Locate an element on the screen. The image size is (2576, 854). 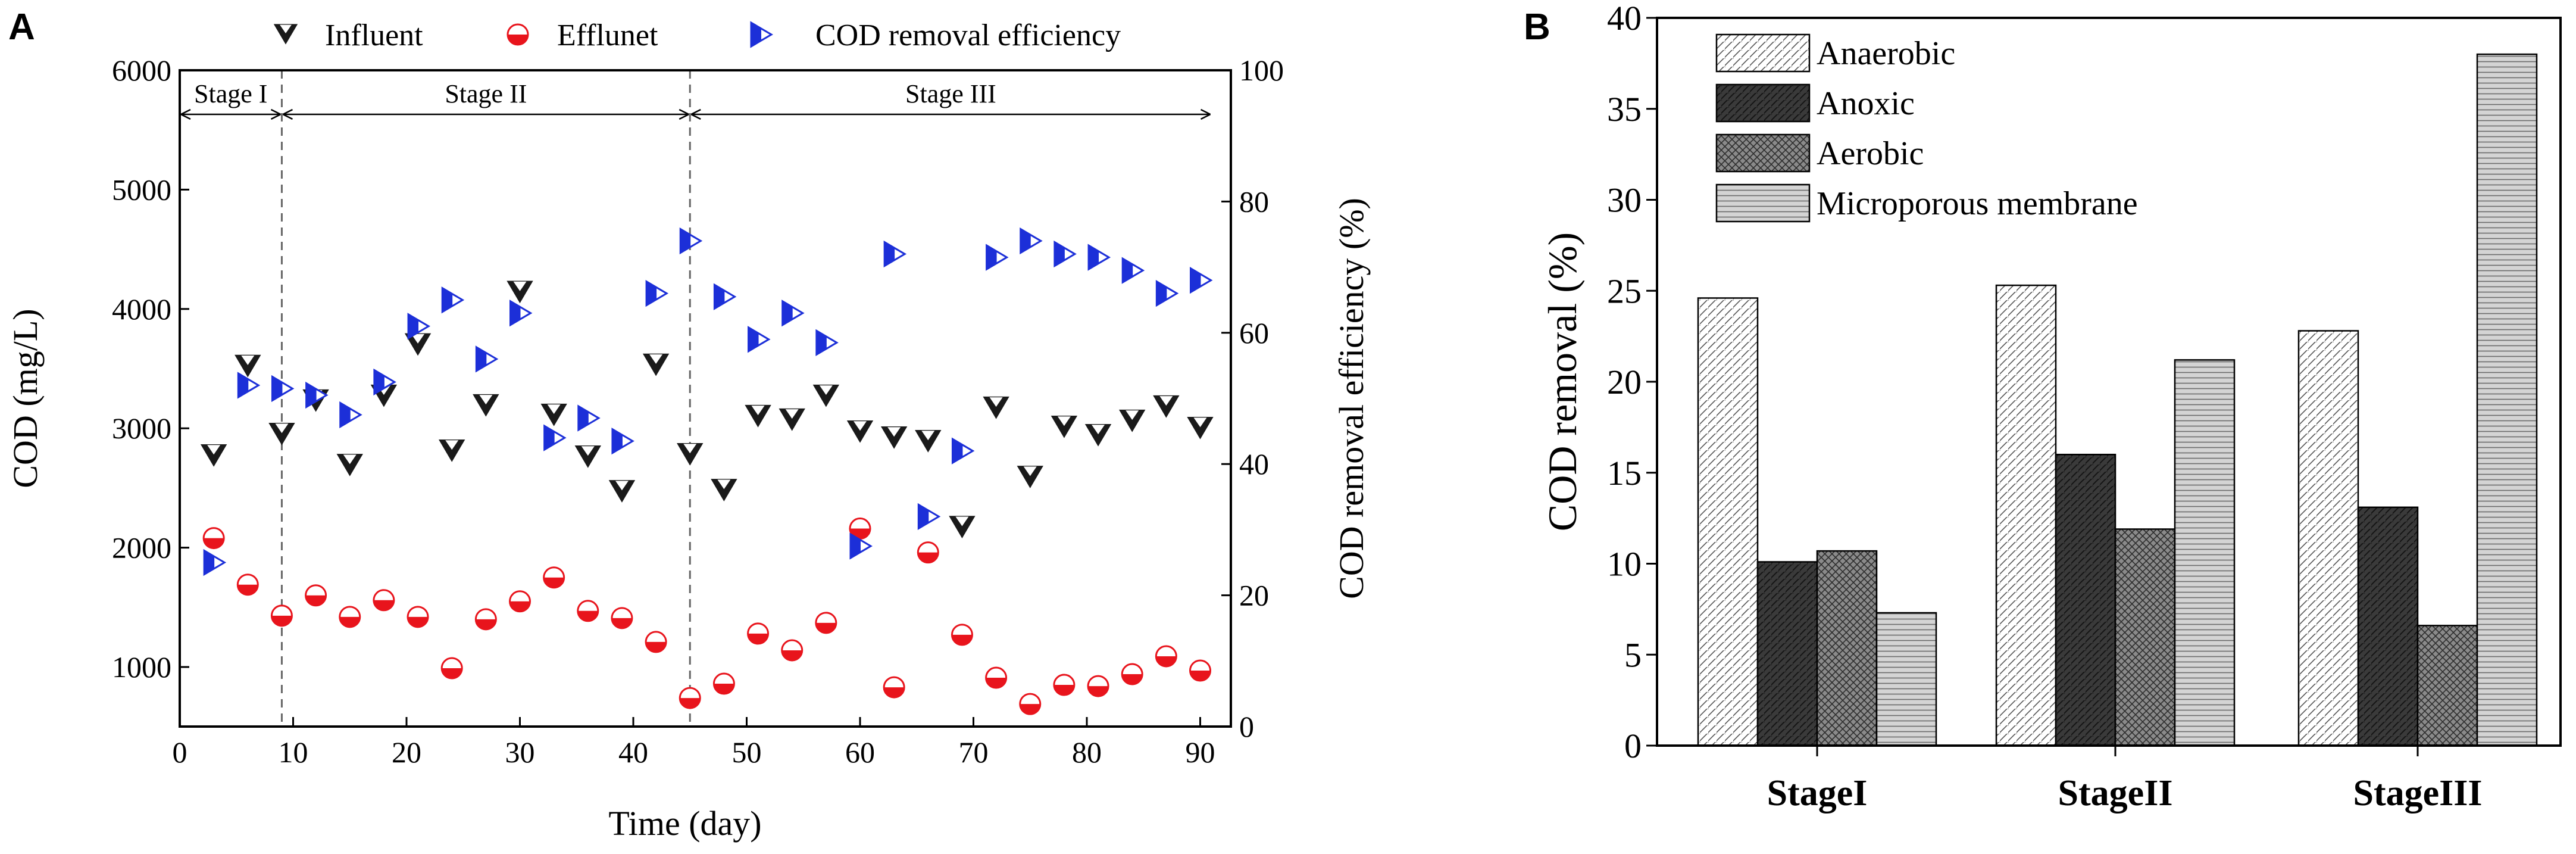
category-label: StageIII is located at coordinates (2417, 794).